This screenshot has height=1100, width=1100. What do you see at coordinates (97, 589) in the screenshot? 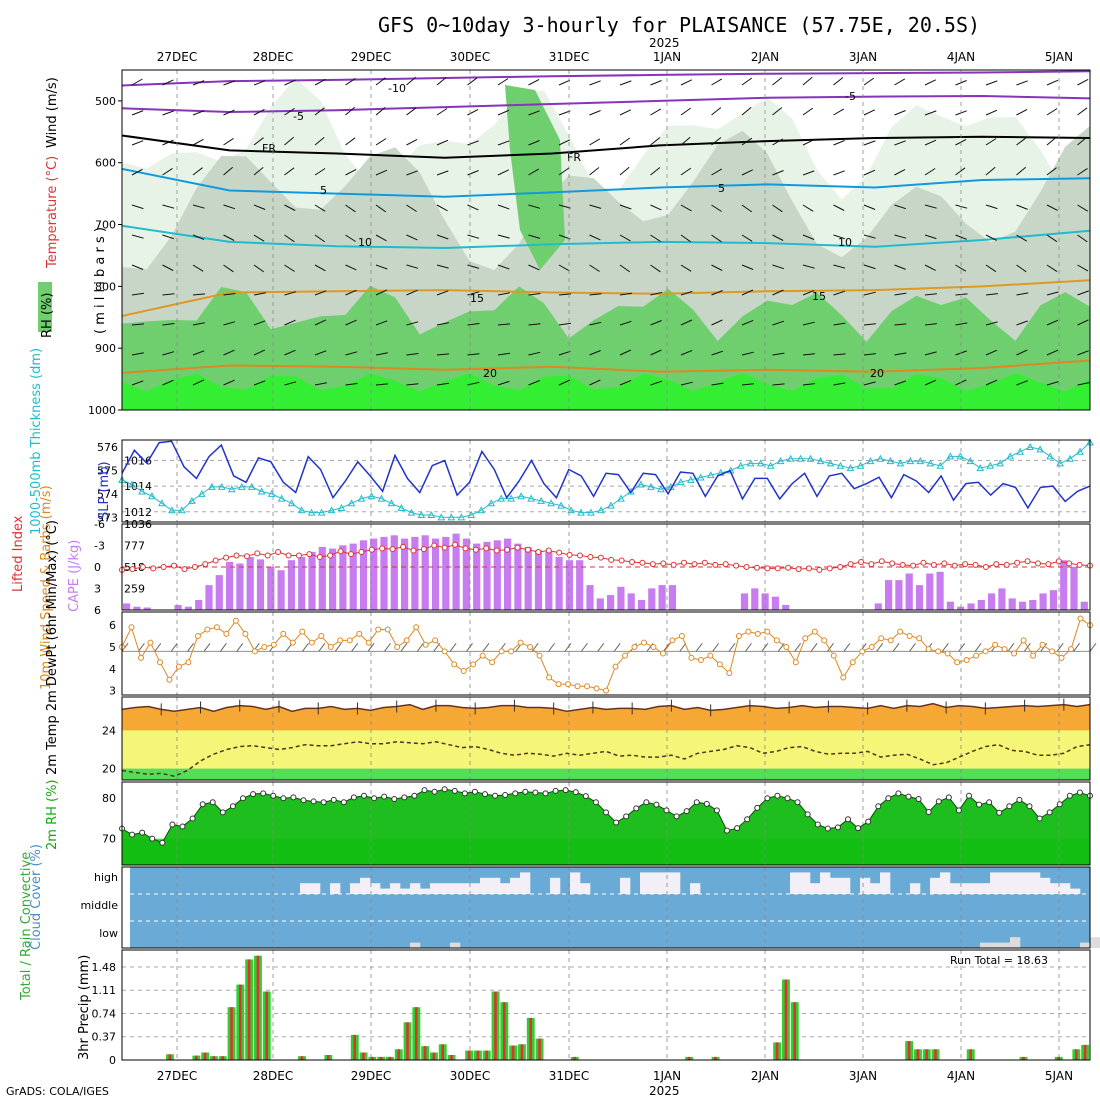
I see `li-tick-label: 3` at bounding box center [97, 589].